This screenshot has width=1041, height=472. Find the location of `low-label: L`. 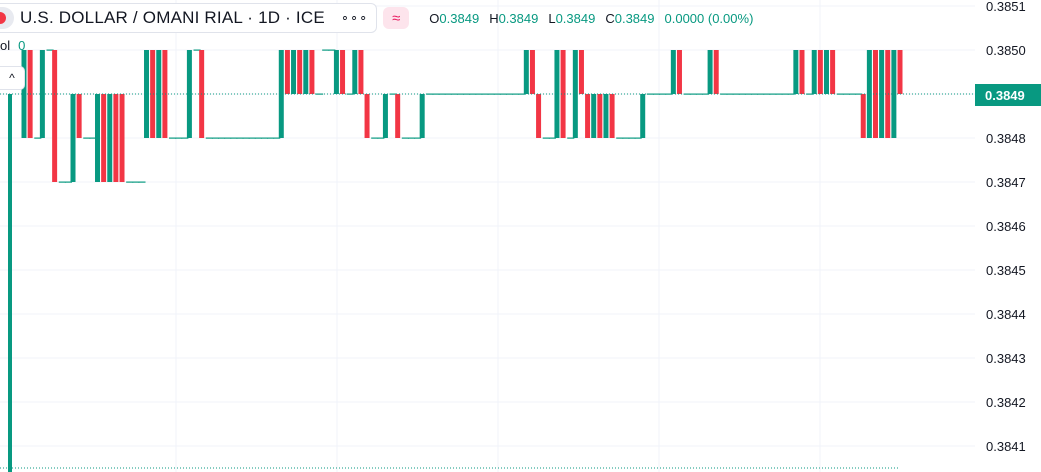

low-label: L is located at coordinates (552, 18).